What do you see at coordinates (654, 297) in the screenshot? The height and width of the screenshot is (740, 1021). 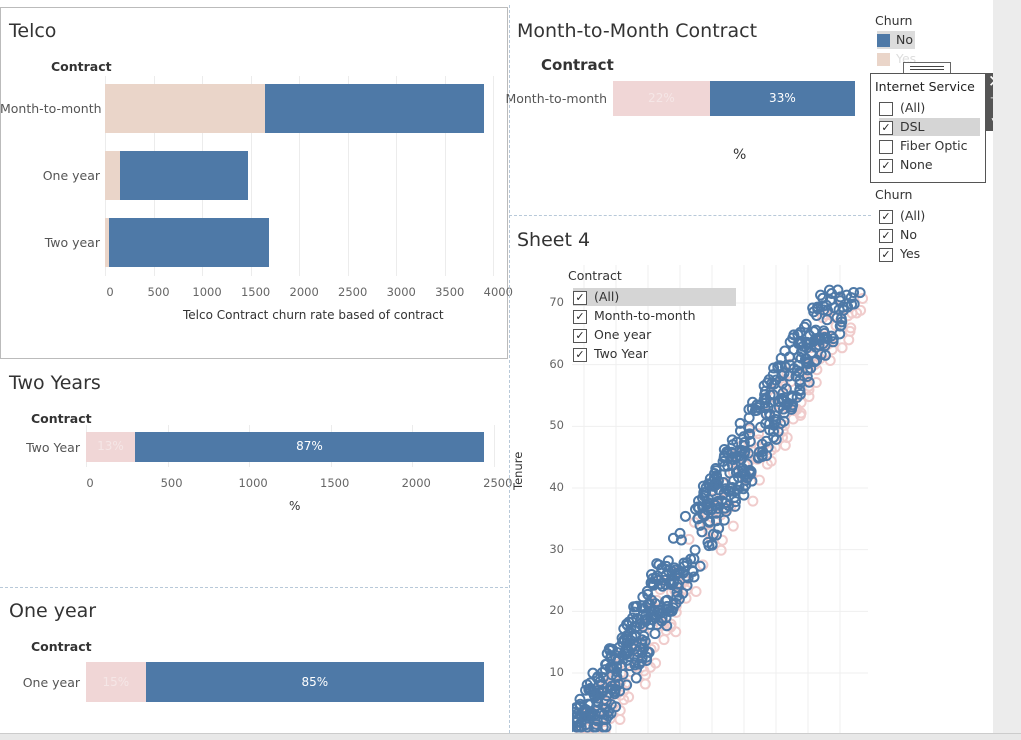 I see `contract-filter-item: ✓ (All)` at bounding box center [654, 297].